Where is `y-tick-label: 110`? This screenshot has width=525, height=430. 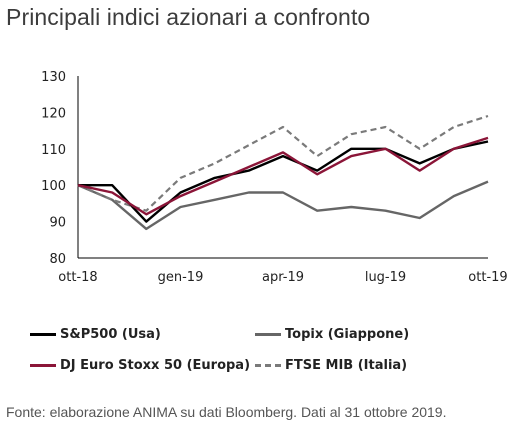 y-tick-label: 110 is located at coordinates (53, 150).